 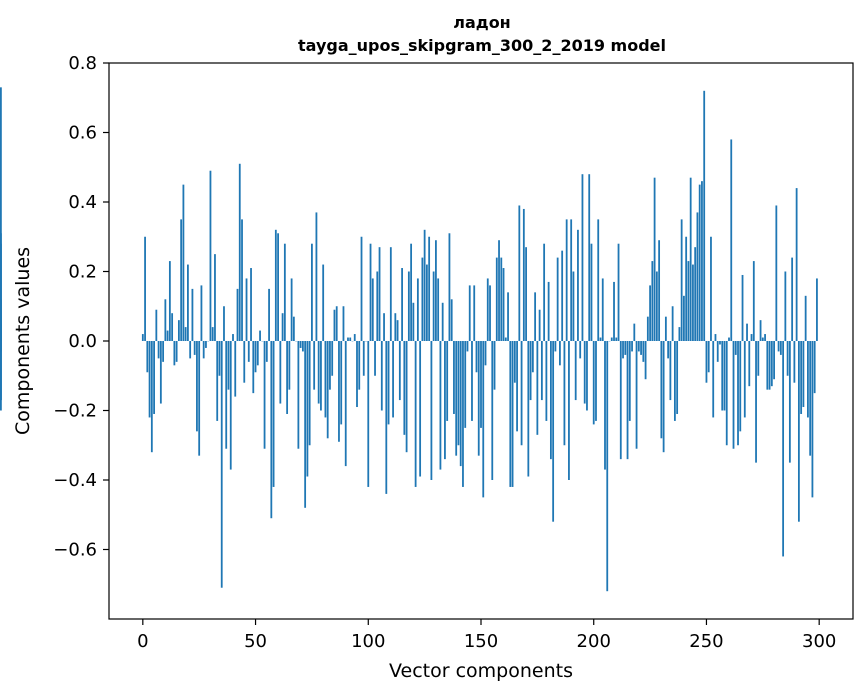 I want to click on y-tick-label: 0.0, so click(x=82, y=341).